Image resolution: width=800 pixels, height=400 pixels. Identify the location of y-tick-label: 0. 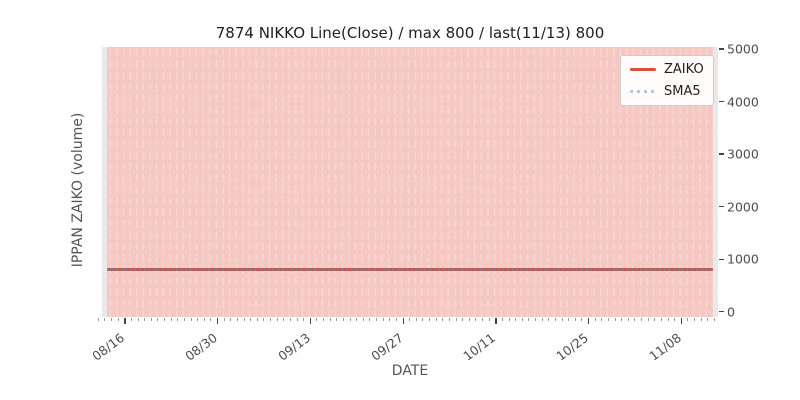
(731, 312).